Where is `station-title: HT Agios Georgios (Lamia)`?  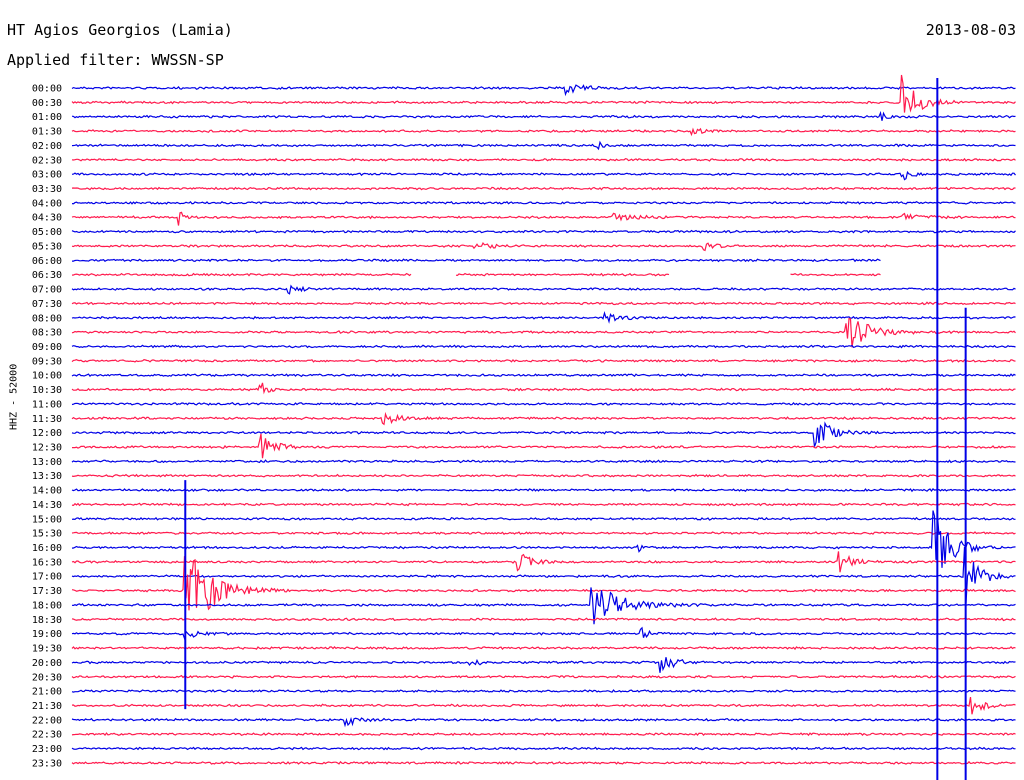
station-title: HT Agios Georgios (Lamia) is located at coordinates (120, 30).